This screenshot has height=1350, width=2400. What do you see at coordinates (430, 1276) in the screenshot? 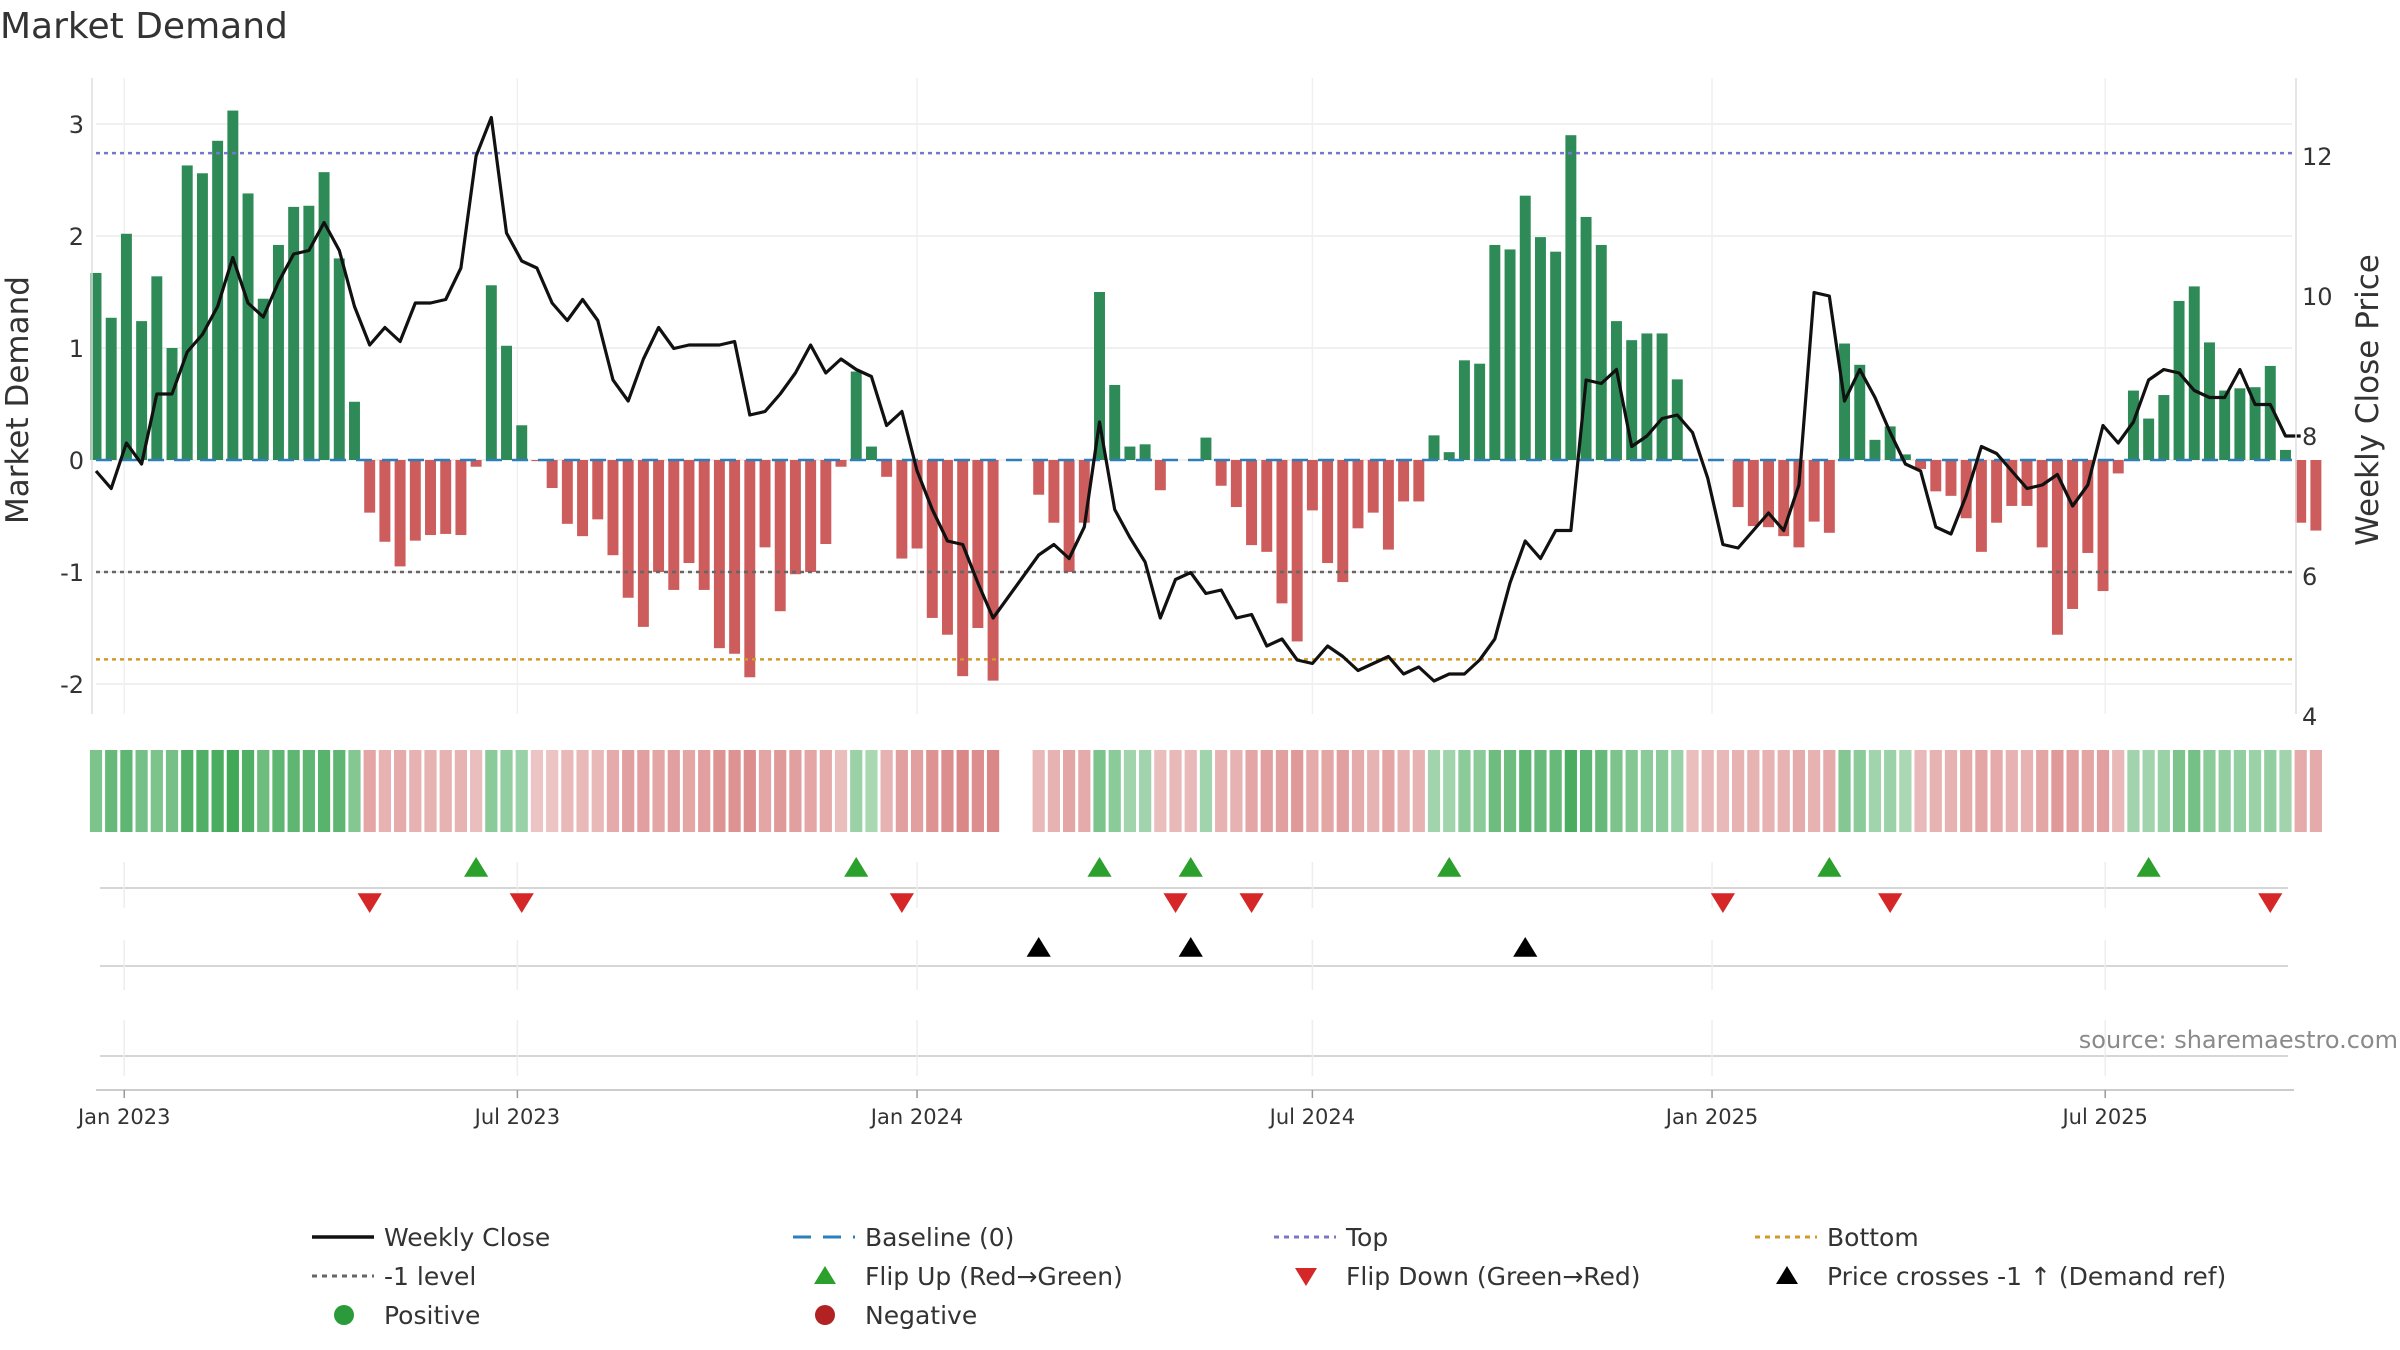
I see `legend-label: -1 level` at bounding box center [430, 1276].